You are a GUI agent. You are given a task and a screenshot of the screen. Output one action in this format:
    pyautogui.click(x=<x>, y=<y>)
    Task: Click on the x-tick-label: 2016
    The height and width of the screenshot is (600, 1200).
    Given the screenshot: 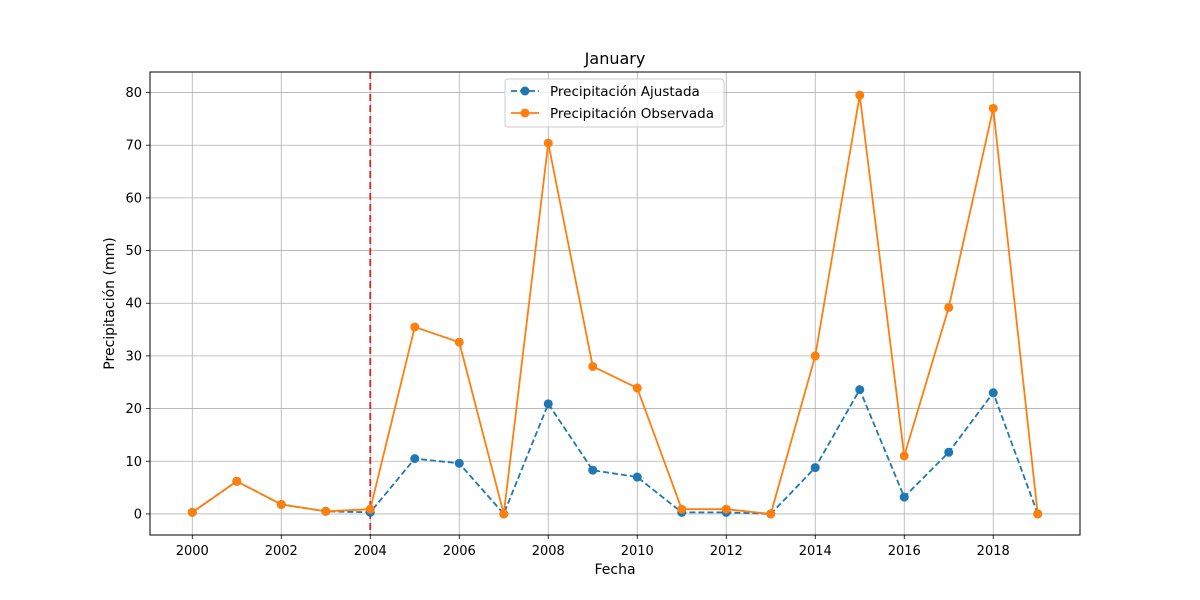 What is the action you would take?
    pyautogui.click(x=904, y=551)
    